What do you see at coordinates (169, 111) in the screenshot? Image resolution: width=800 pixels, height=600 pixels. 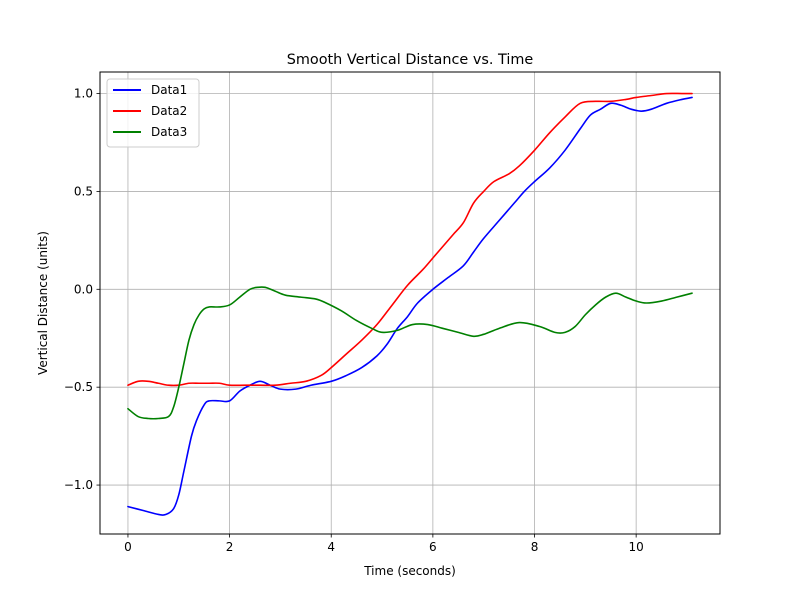 I see `legend-label-data2: Data2` at bounding box center [169, 111].